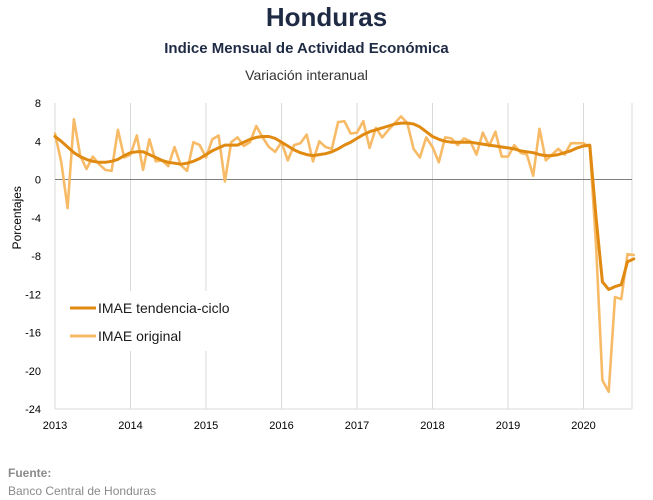 This screenshot has width=653, height=500. What do you see at coordinates (583, 426) in the screenshot?
I see `x-tick-label: 2020` at bounding box center [583, 426].